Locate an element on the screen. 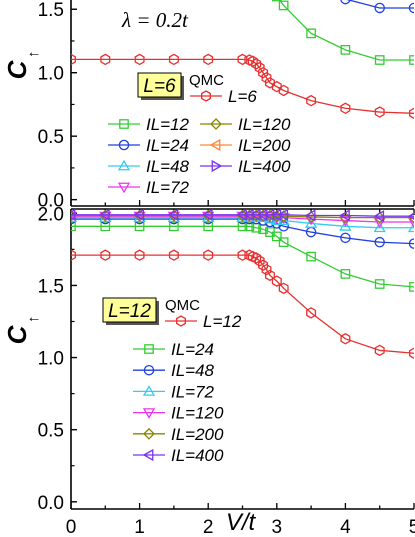 The height and width of the screenshot is (537, 415). y-tick-label: 1.5 is located at coordinates (51, 10).